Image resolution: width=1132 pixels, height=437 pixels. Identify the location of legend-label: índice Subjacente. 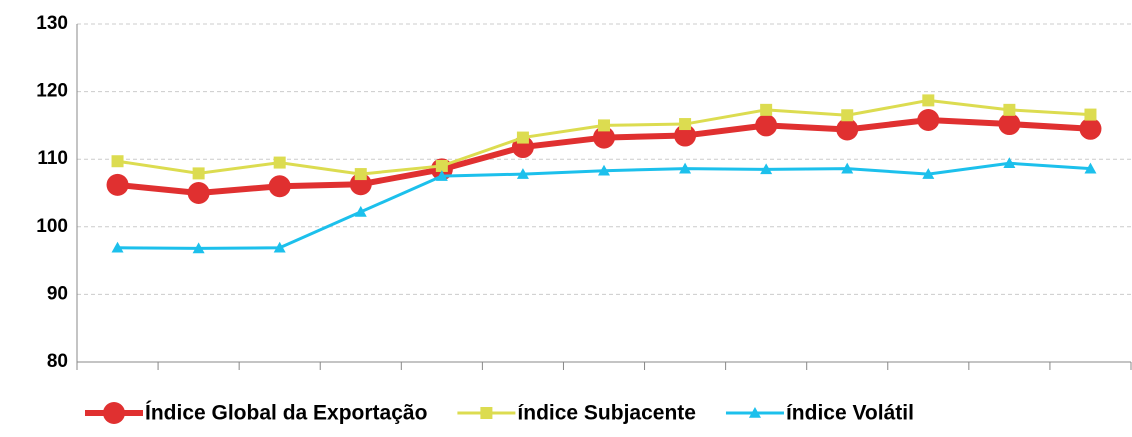
(606, 413).